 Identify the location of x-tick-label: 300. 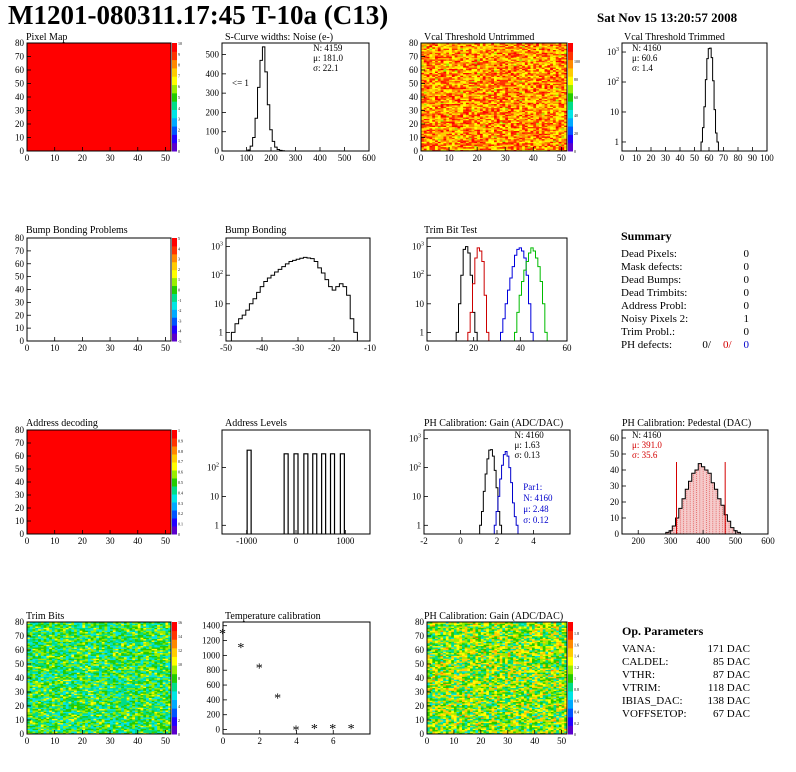
(296, 158).